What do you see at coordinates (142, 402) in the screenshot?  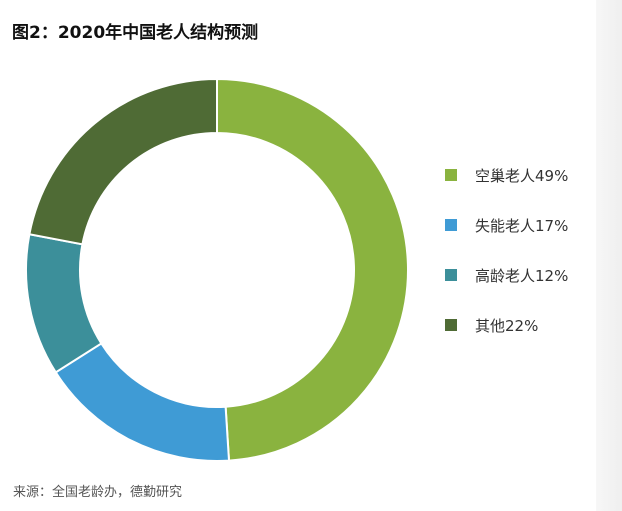 I see `donut-slice-disabled` at bounding box center [142, 402].